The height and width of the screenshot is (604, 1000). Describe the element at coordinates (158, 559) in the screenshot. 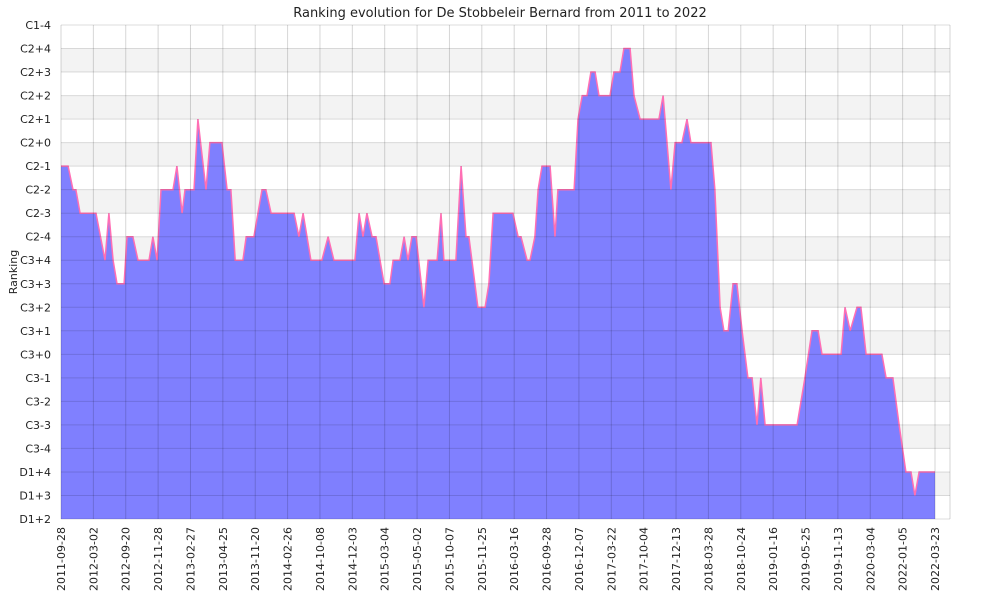

I see `x-tick-label: 2012-11-28` at that location.